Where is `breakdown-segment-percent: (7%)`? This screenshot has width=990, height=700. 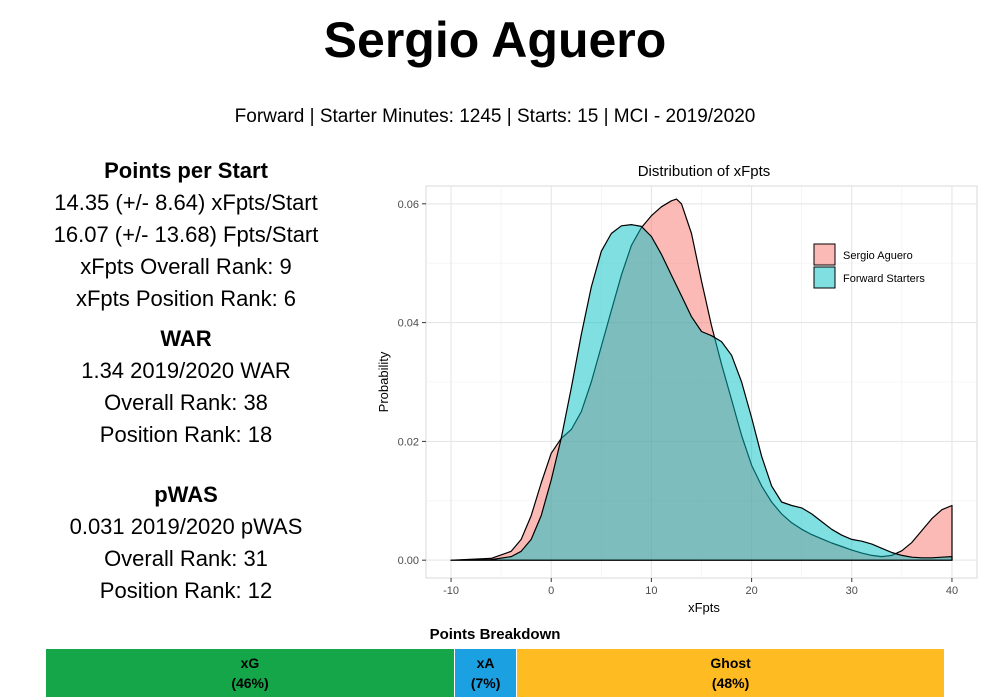
breakdown-segment-percent: (7%) is located at coordinates (485, 683).